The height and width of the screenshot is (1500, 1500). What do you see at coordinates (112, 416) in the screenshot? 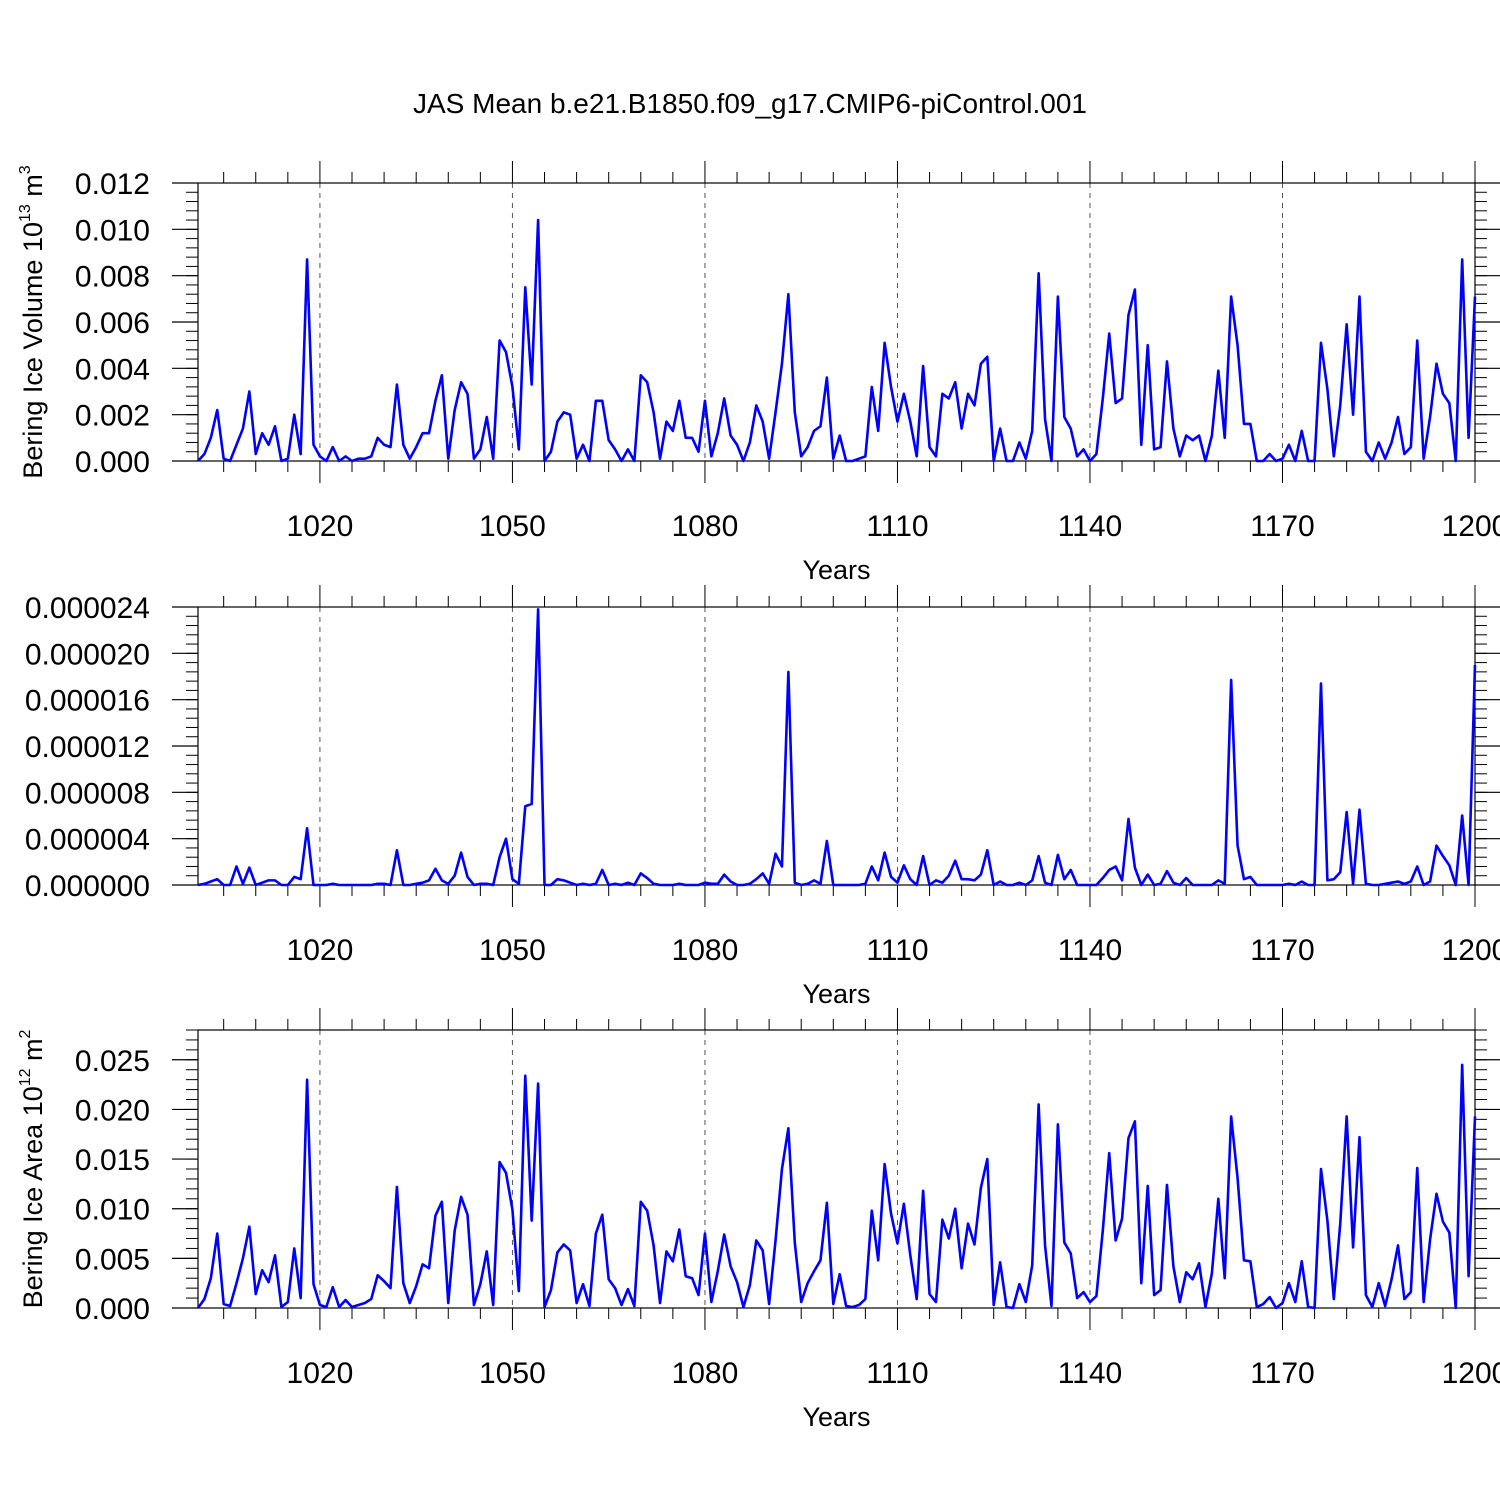
I see `ytick-label: 0.002` at bounding box center [112, 416].